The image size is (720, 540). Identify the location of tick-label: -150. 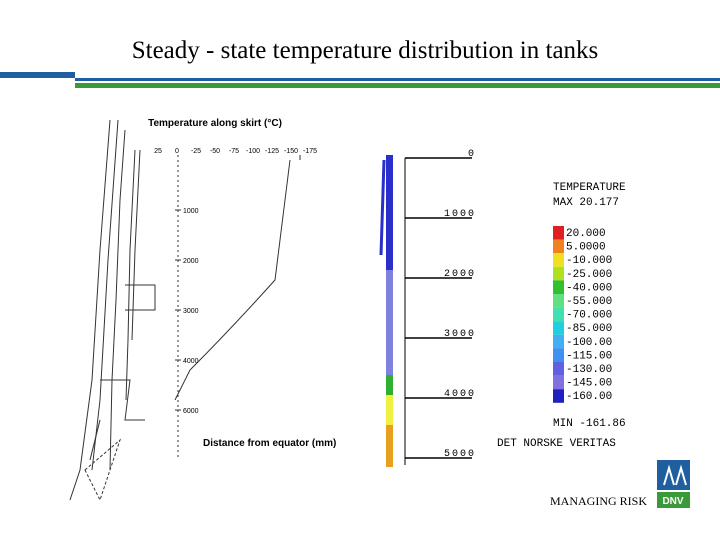
(291, 151).